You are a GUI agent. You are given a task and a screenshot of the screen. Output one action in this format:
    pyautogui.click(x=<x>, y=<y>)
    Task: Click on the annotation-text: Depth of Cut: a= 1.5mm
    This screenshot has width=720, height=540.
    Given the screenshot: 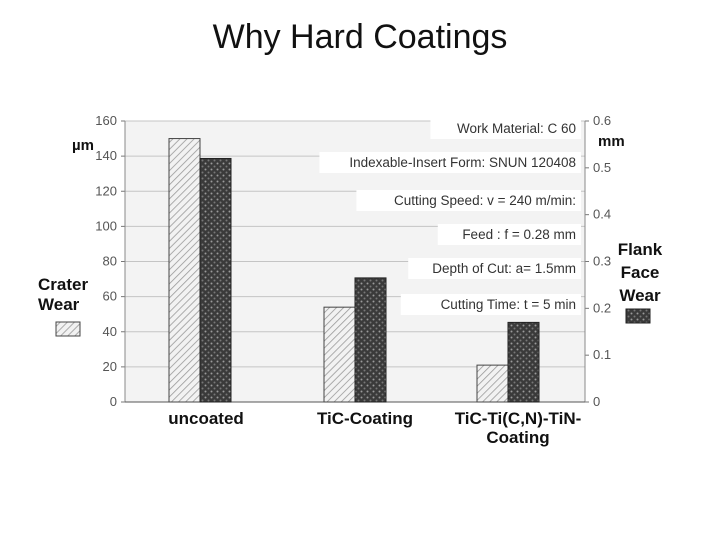 What is the action you would take?
    pyautogui.click(x=504, y=268)
    